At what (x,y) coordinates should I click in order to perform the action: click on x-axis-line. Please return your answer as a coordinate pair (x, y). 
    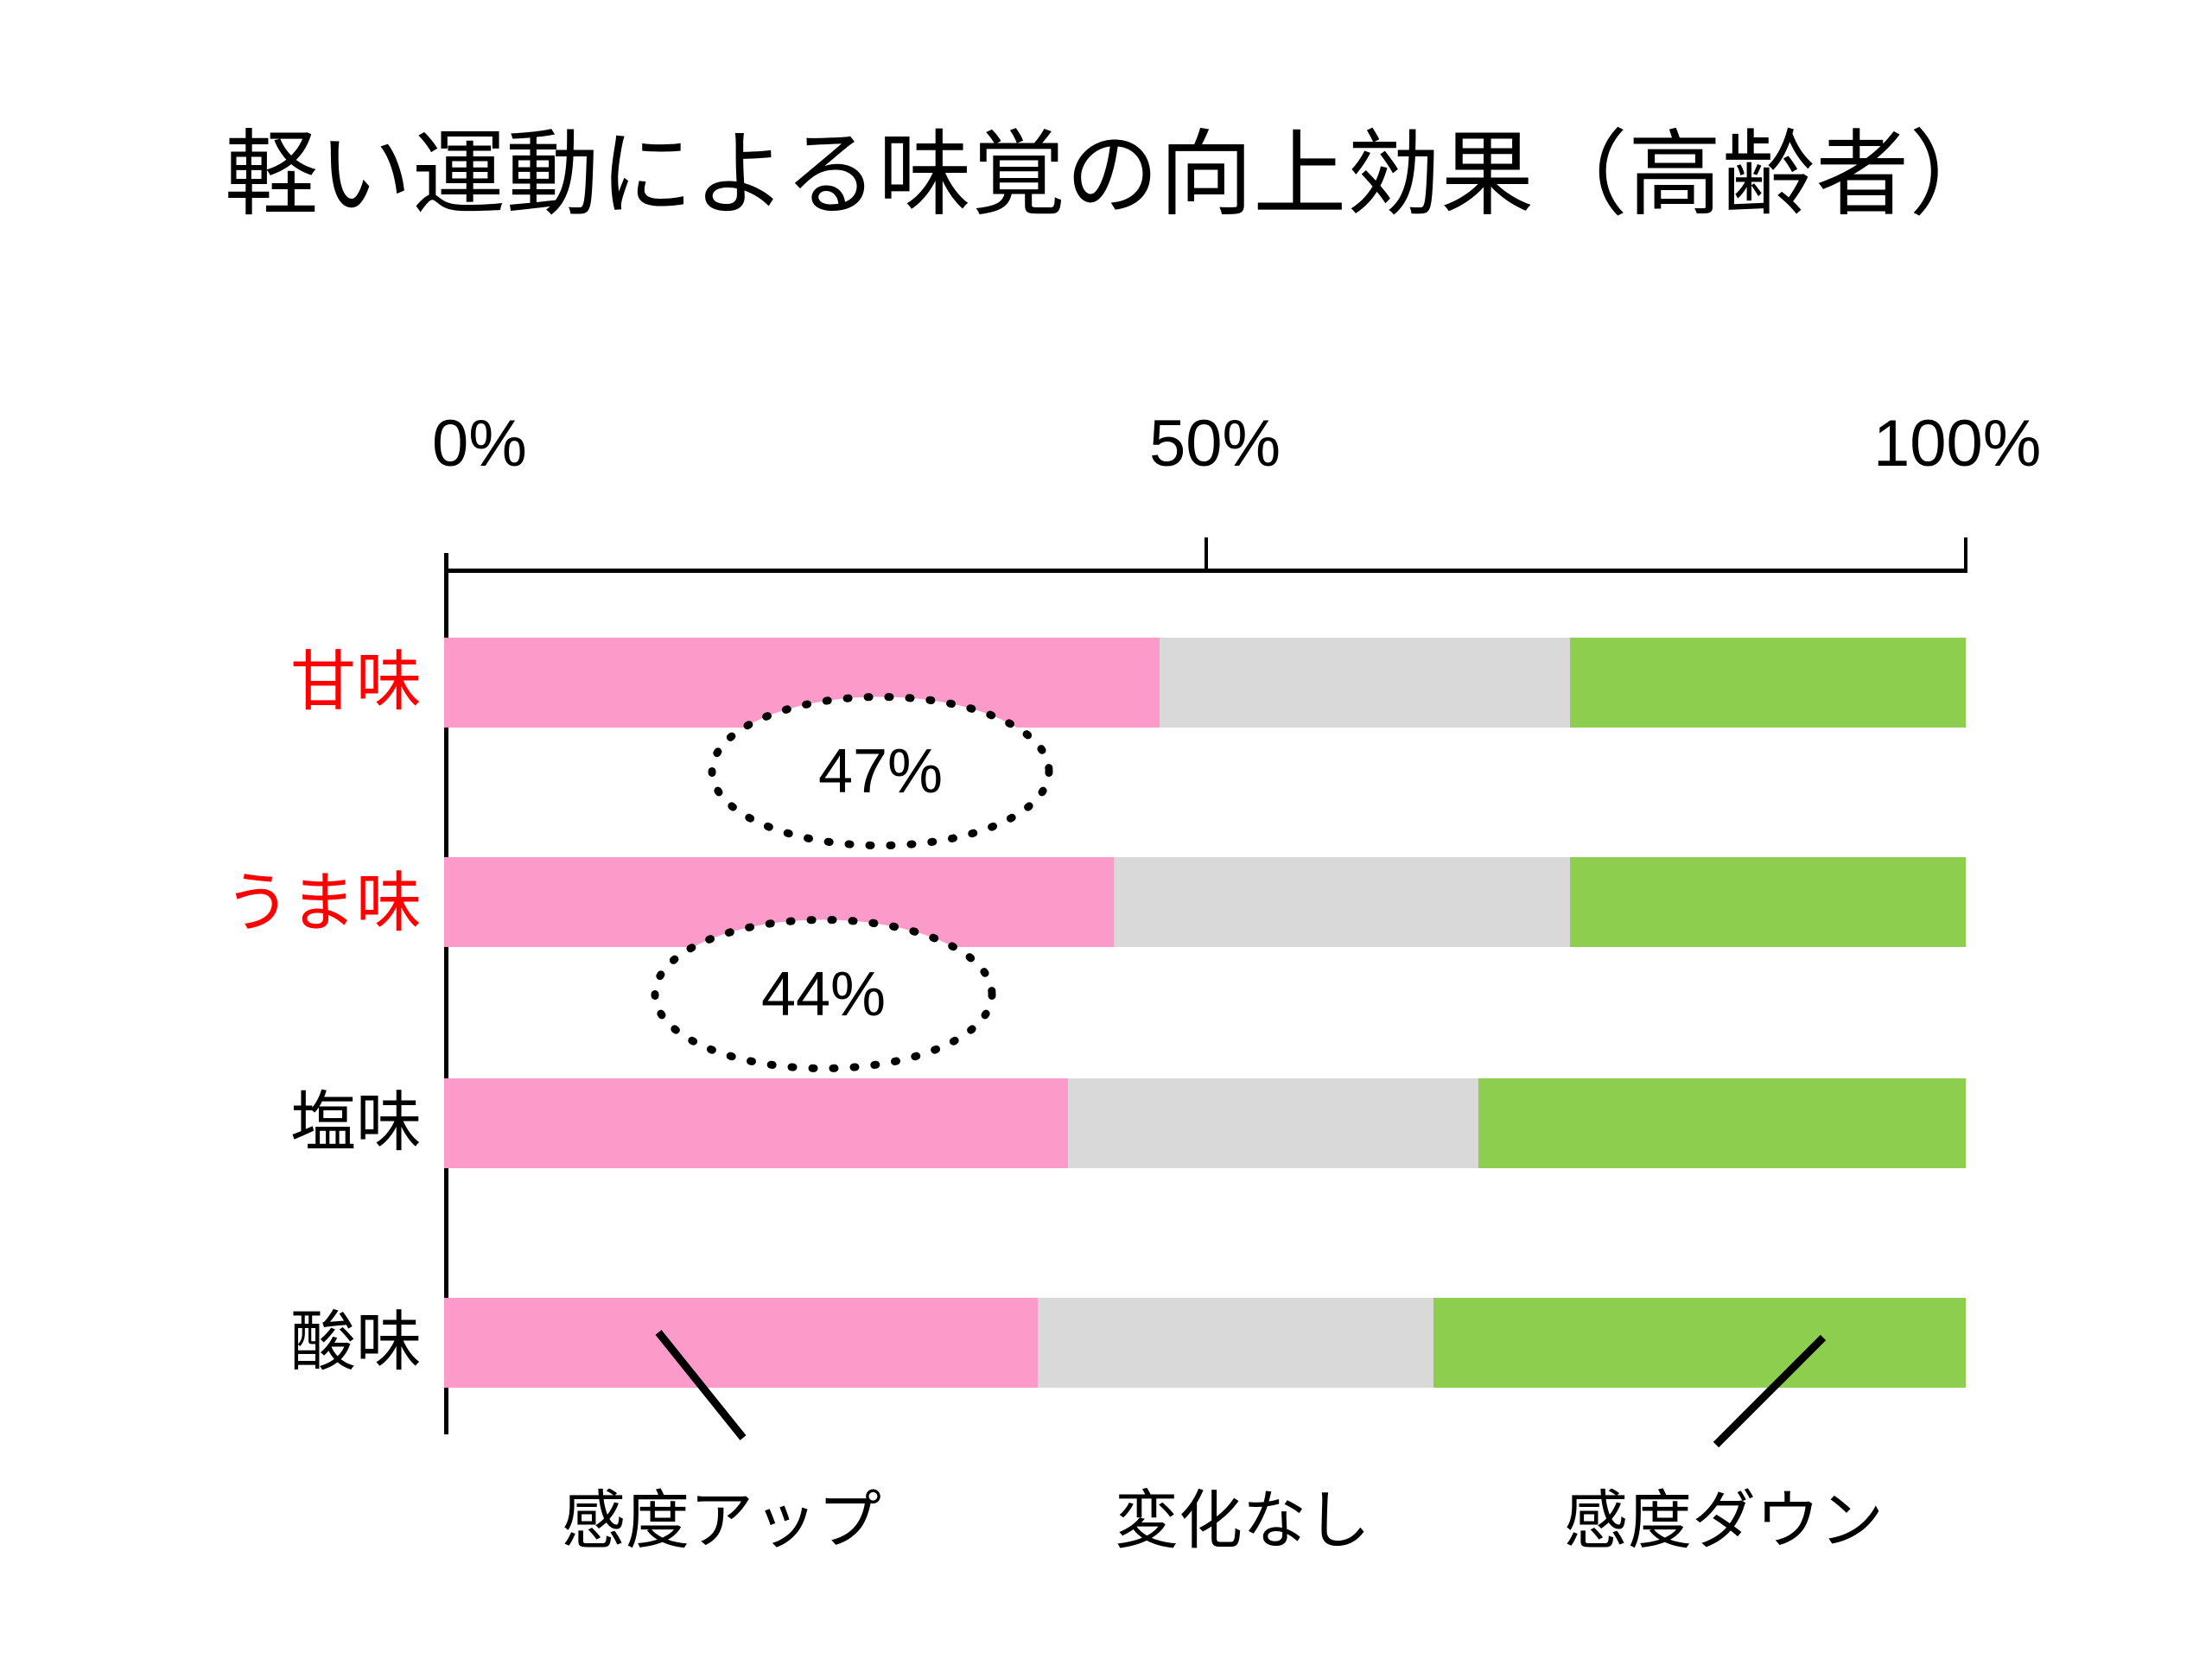
    Looking at the image, I should click on (1205, 571).